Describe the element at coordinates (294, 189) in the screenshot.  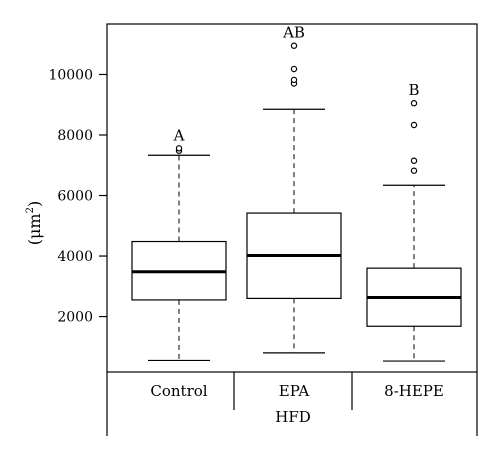
I see `box-group-epa: AB` at that location.